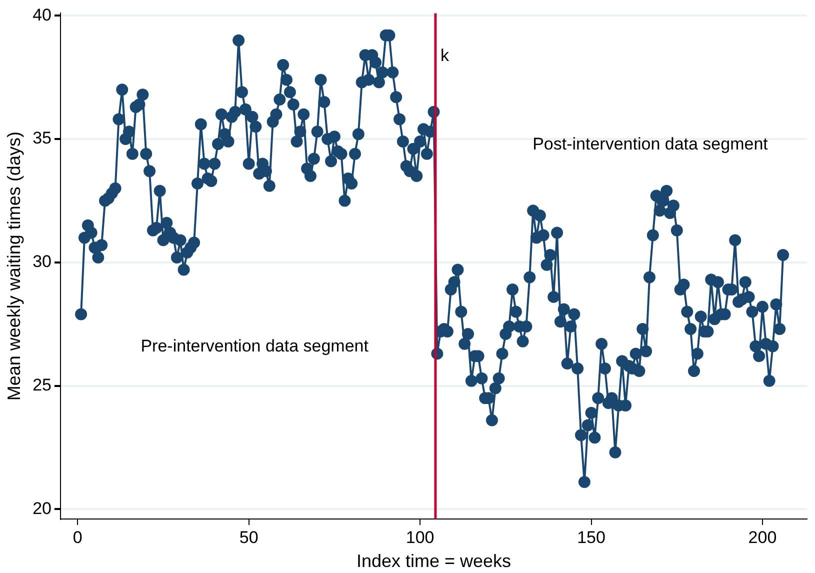 Image resolution: width=815 pixels, height=573 pixels. I want to click on annotation: Pre-intervention data segment, so click(254, 346).